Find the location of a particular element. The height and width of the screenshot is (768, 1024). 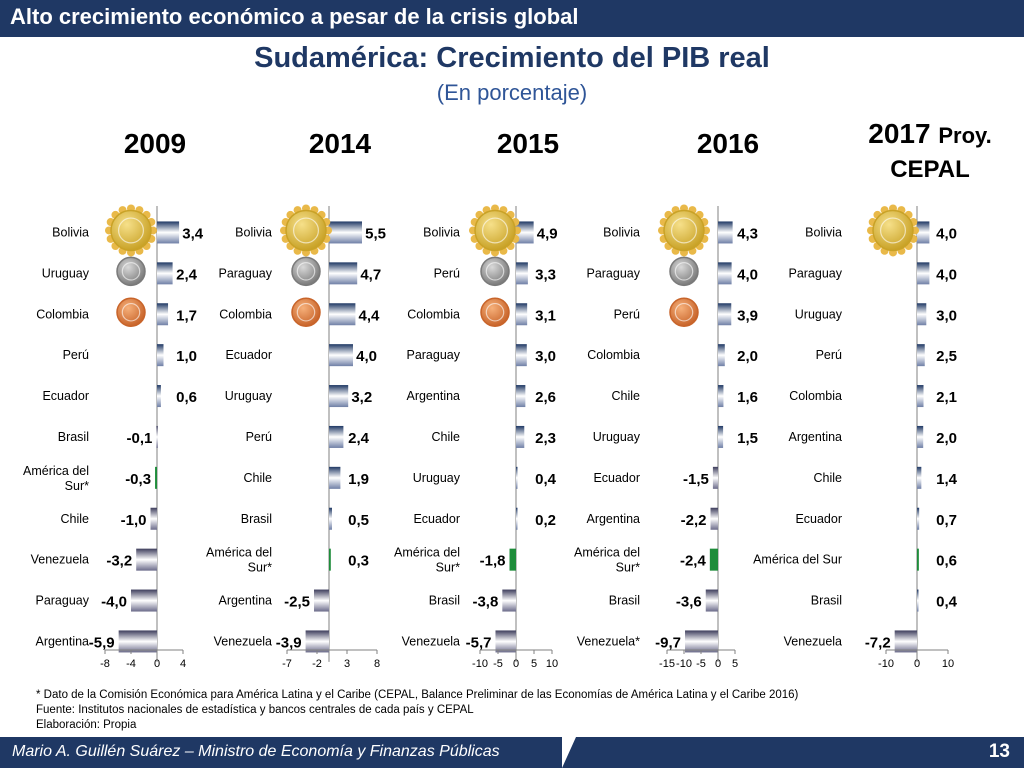

value-label: 2,6 is located at coordinates (545, 397).